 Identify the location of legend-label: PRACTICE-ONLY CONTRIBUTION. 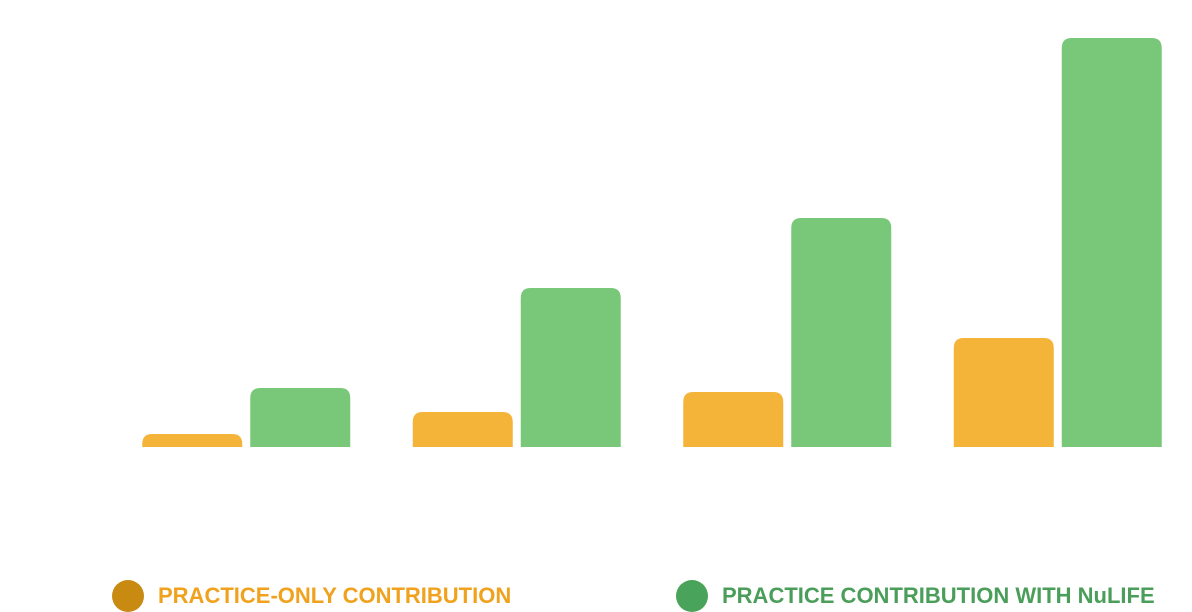
(334, 595).